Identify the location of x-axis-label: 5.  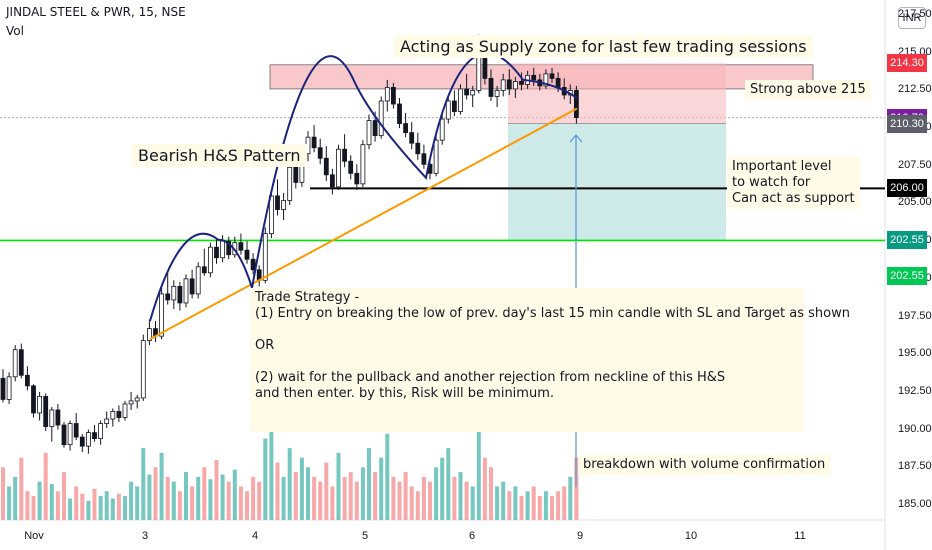
(365, 536).